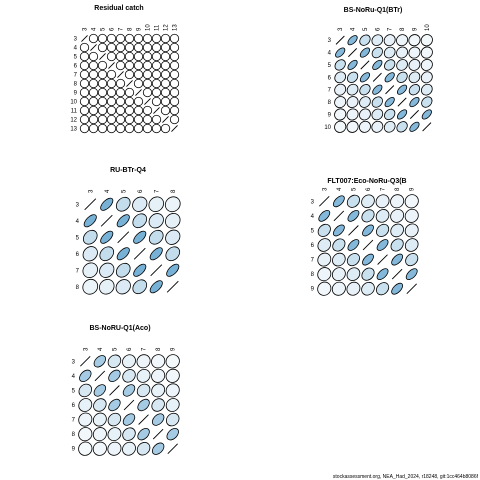 Image resolution: width=480 pixels, height=480 pixels. I want to click on tick-label-left: 12, so click(73, 121).